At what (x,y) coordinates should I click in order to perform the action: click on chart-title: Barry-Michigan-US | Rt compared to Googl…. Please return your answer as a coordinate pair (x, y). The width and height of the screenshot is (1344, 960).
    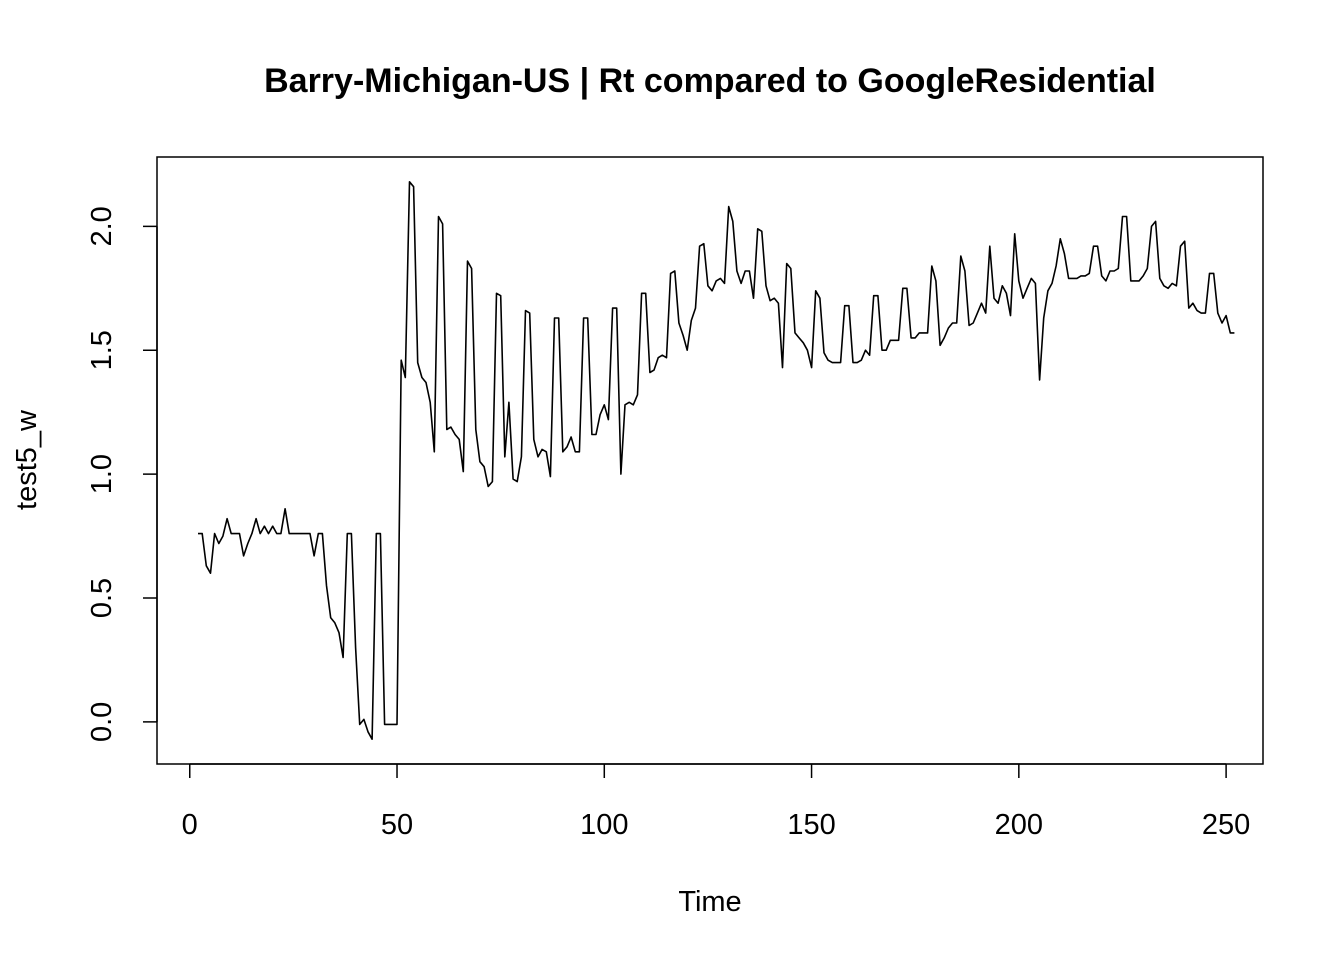
    Looking at the image, I should click on (710, 81).